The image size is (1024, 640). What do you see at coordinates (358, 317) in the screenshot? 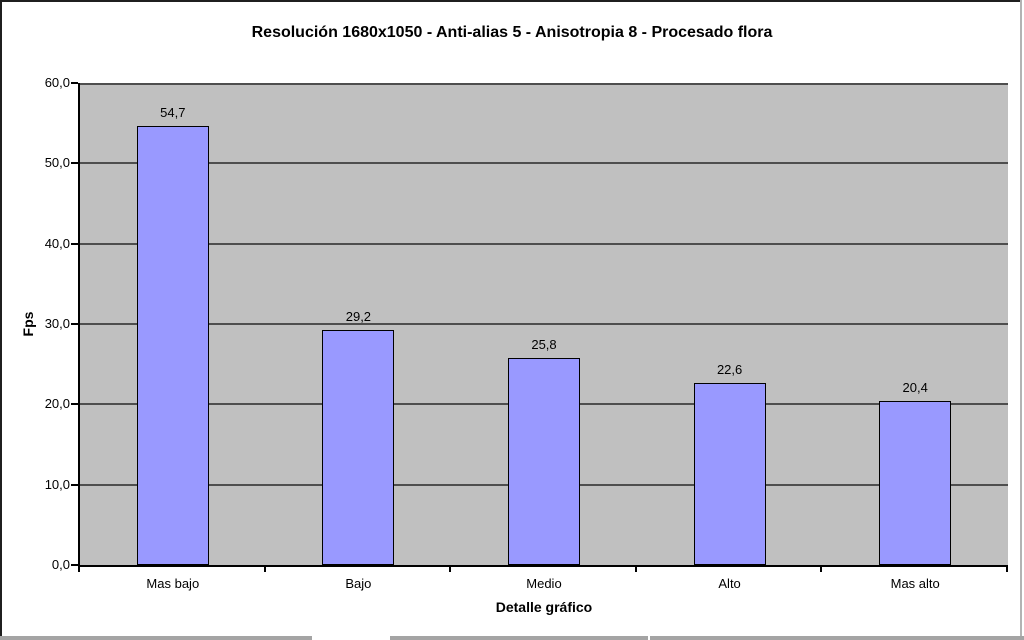
I see `bar-value-label: 29,2` at bounding box center [358, 317].